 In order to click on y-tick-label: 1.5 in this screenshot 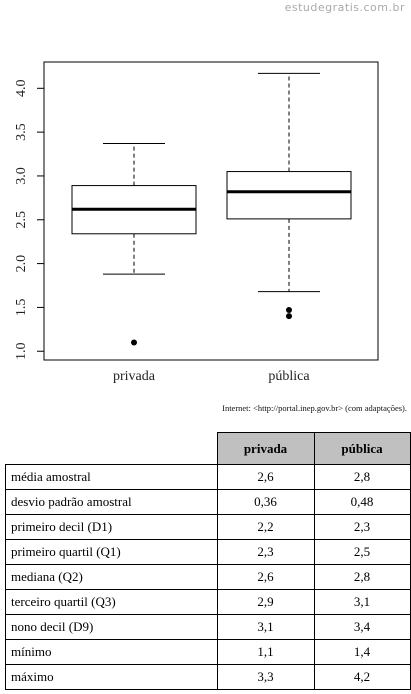, I will do `click(21, 308)`.